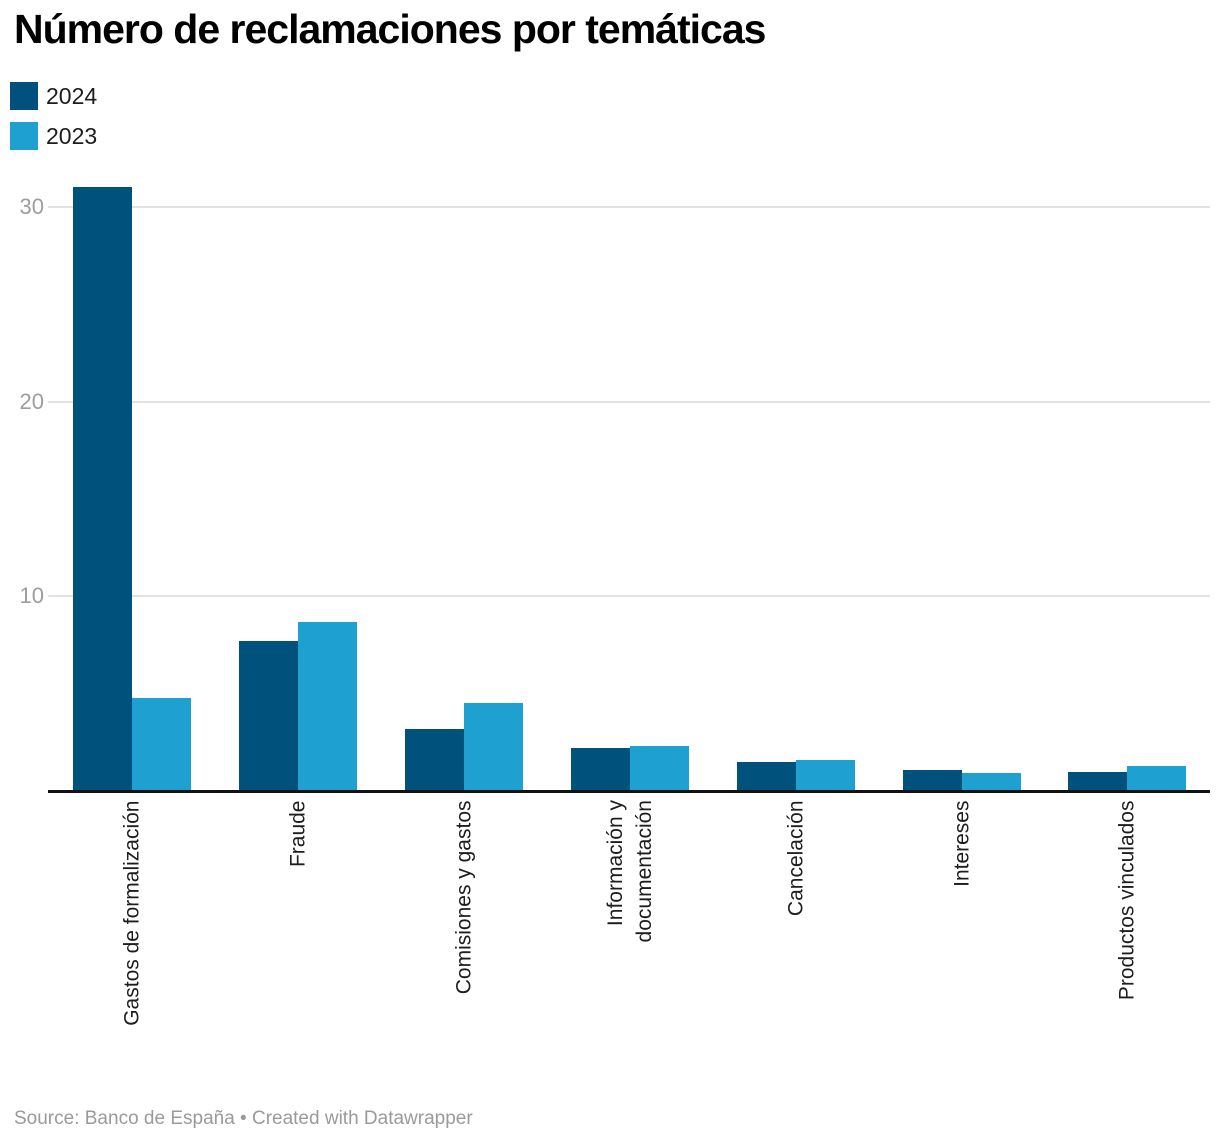  I want to click on legend: 2024 2023, so click(53, 122).